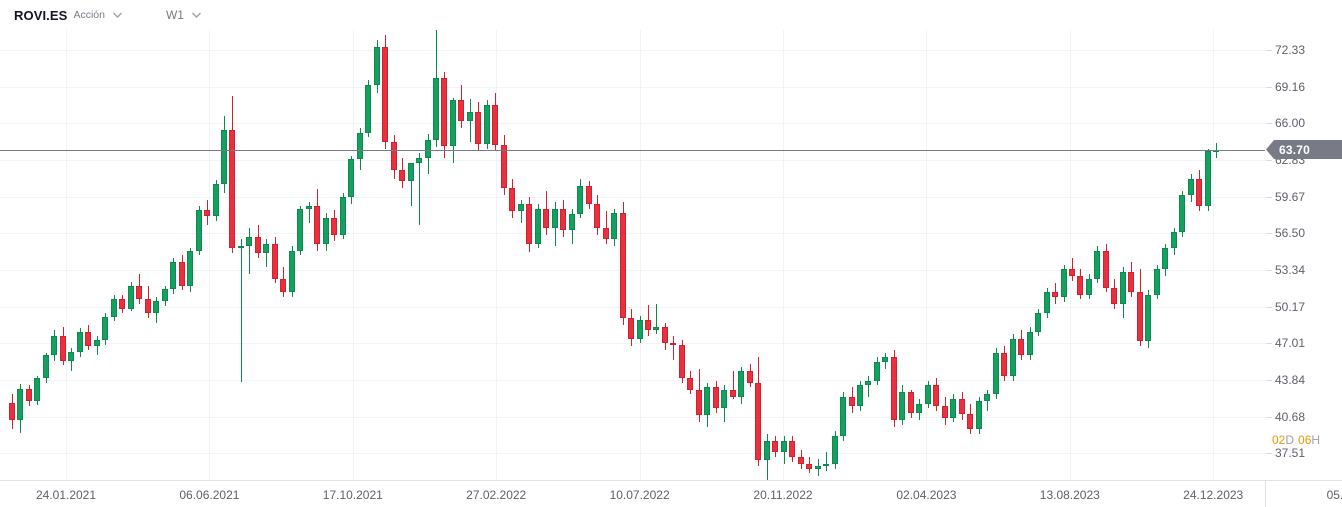 The height and width of the screenshot is (507, 1342). Describe the element at coordinates (1270, 150) in the screenshot. I see `price-badge-arrow-icon` at that location.